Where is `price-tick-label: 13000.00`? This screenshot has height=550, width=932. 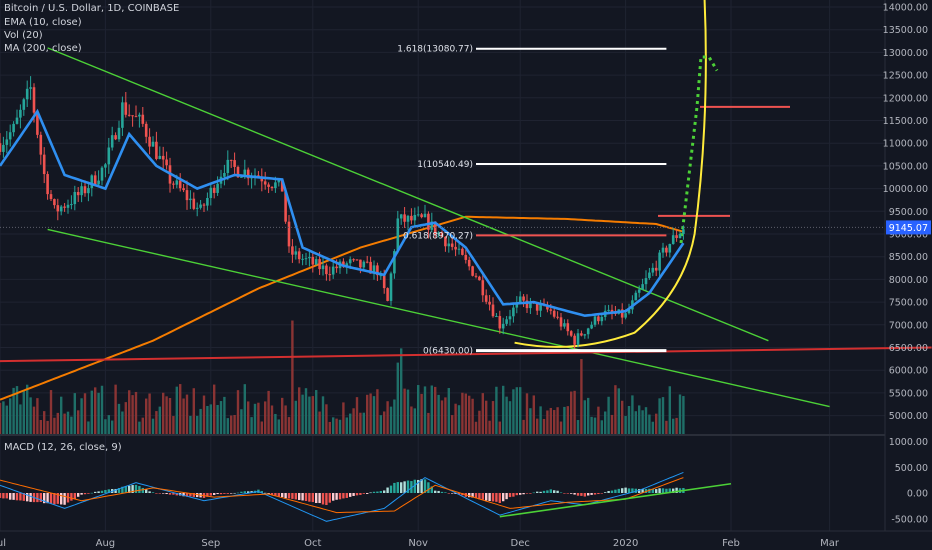 price-tick-label: 13000.00 is located at coordinates (905, 53).